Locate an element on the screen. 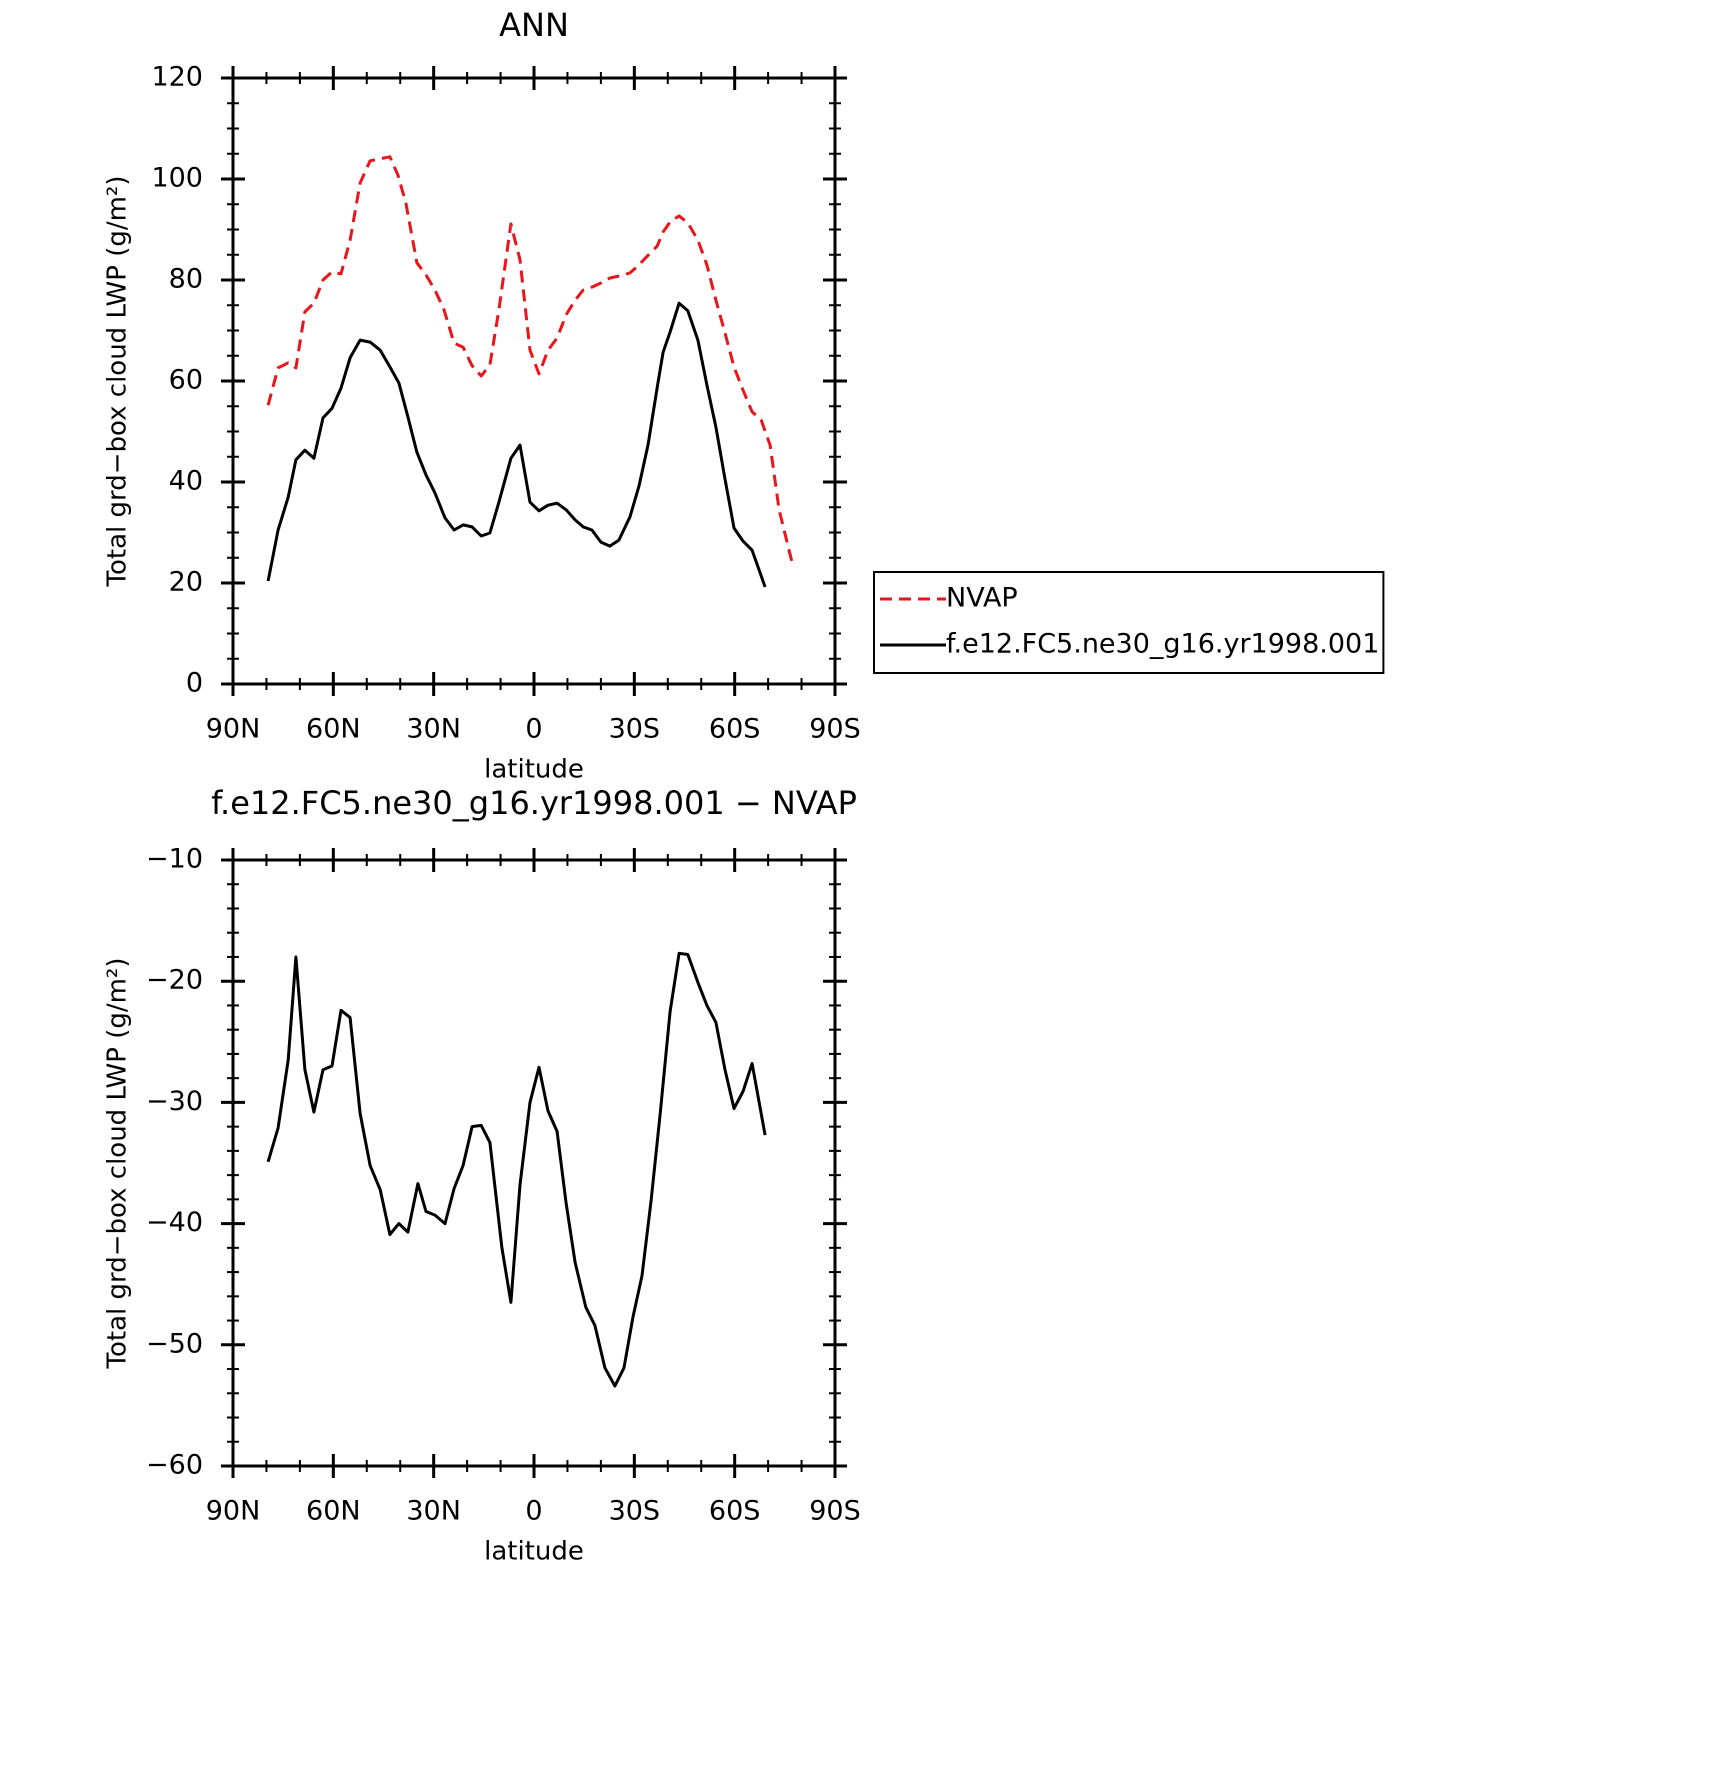 The height and width of the screenshot is (1766, 1710). y-tick-label: 120 is located at coordinates (177, 77).